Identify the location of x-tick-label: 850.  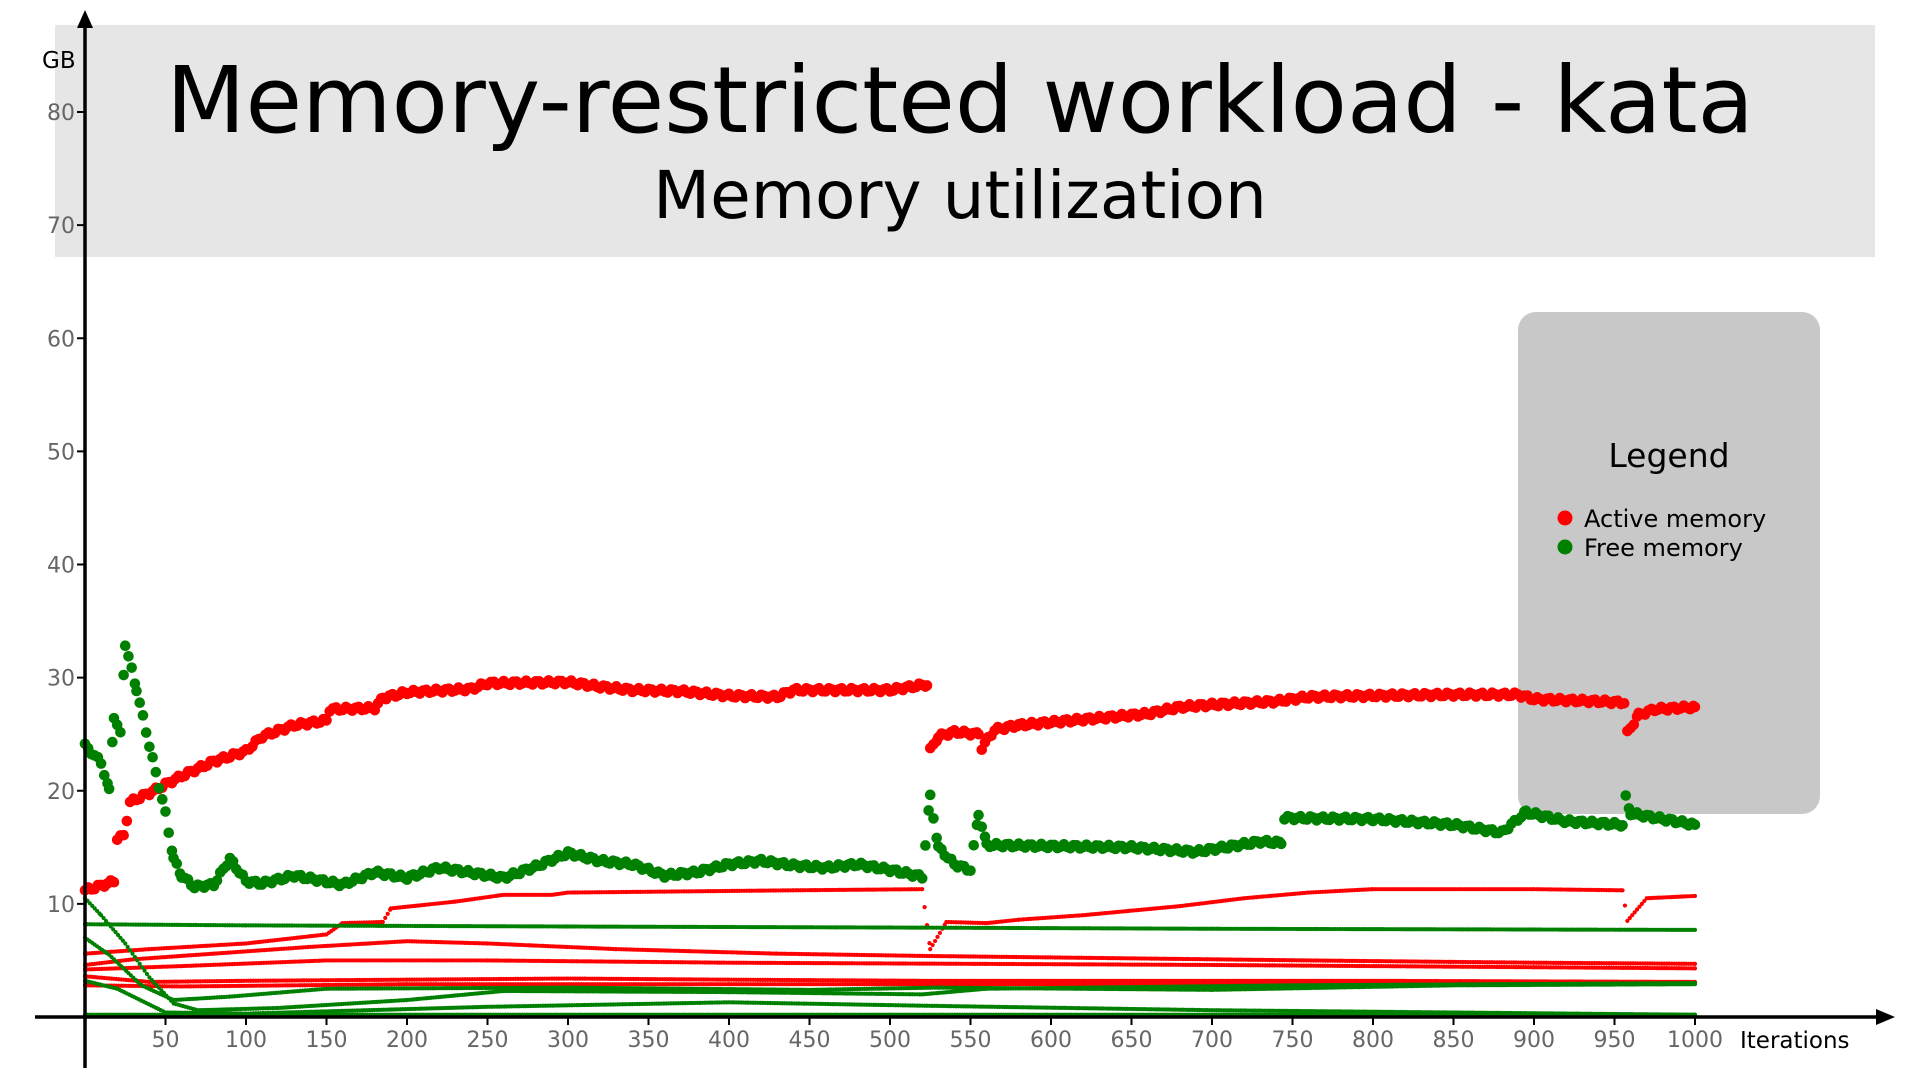
(1454, 1040).